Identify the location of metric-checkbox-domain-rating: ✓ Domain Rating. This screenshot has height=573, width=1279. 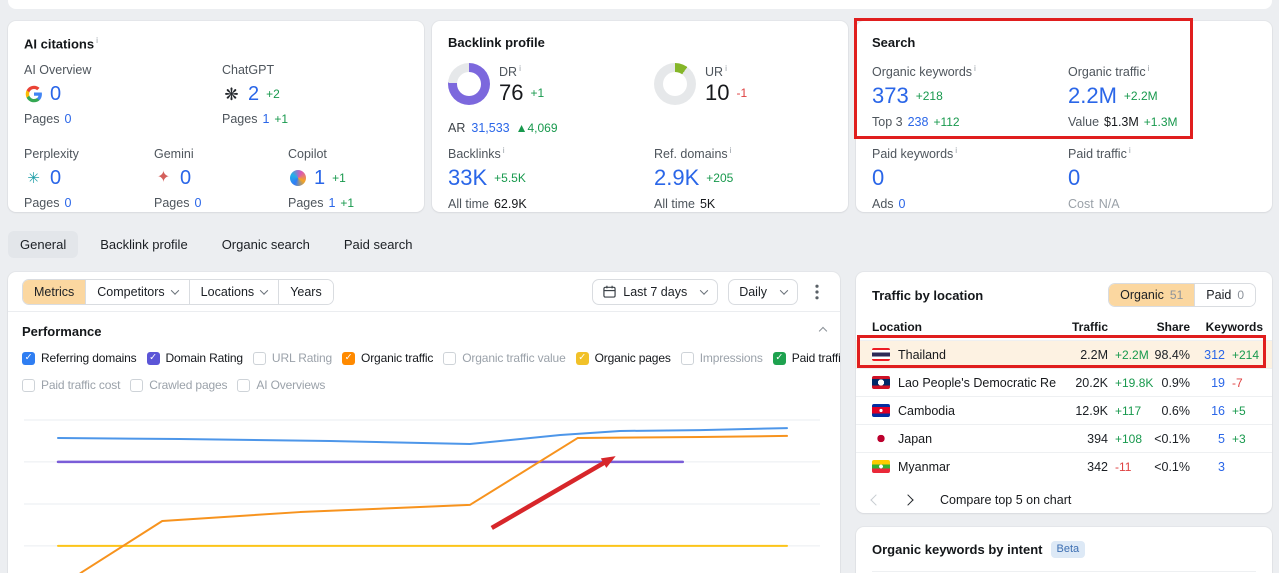
(194, 358).